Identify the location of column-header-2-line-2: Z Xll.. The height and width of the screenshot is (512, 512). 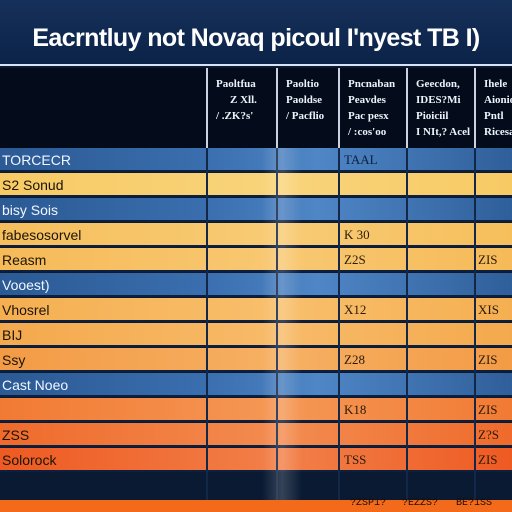
(243, 100).